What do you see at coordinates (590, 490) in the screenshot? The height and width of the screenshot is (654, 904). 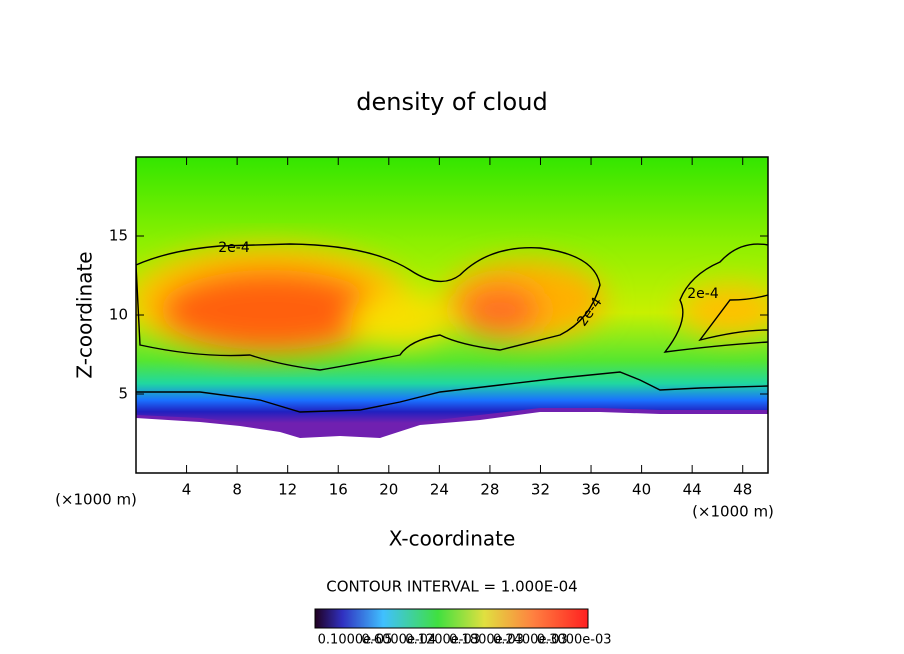 I see `x-tick-label: 36` at bounding box center [590, 490].